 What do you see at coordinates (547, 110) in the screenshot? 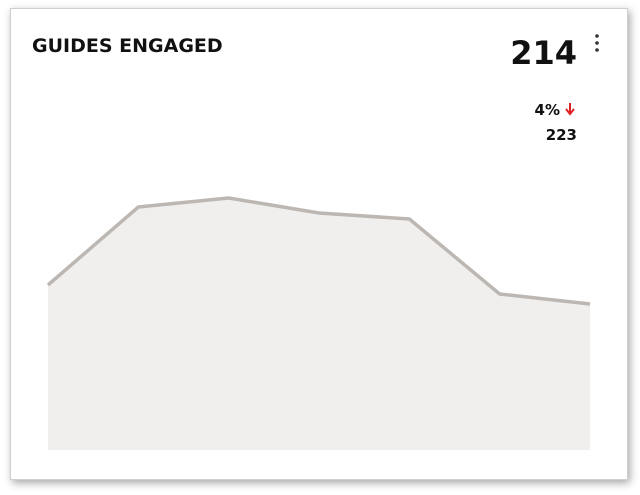
I see `kpi-change: 4%` at bounding box center [547, 110].